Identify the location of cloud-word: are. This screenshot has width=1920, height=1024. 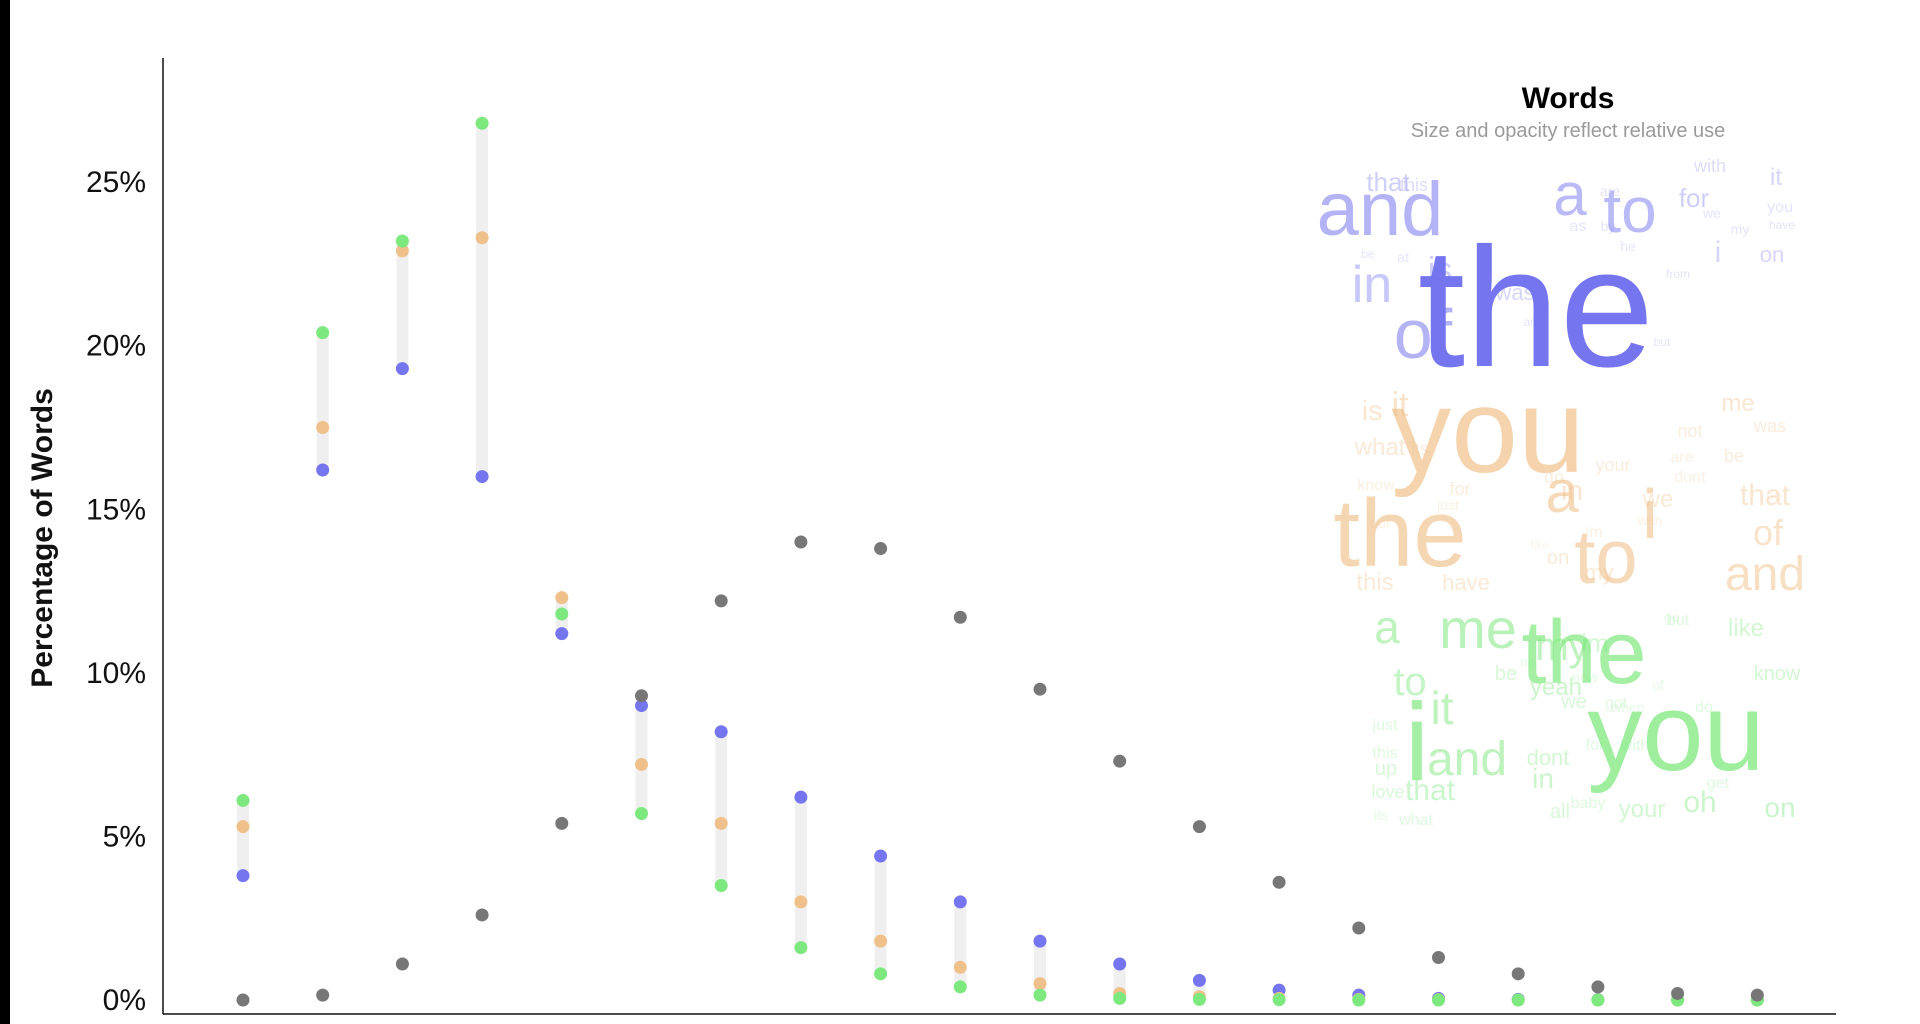
(1681, 457).